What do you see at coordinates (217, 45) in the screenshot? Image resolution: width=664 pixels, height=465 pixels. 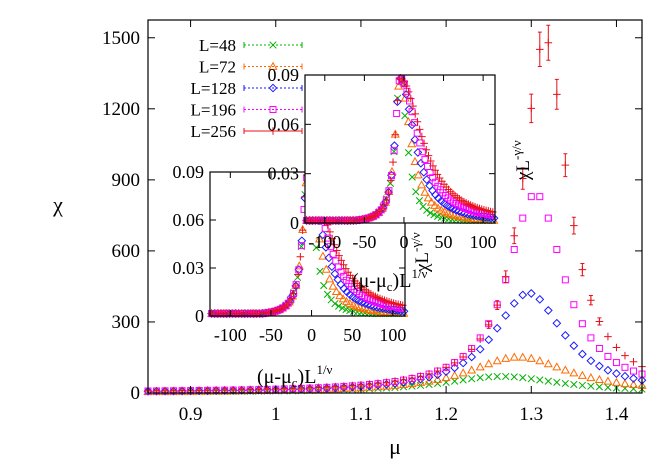 I see `legend-label: L=48` at bounding box center [217, 45].